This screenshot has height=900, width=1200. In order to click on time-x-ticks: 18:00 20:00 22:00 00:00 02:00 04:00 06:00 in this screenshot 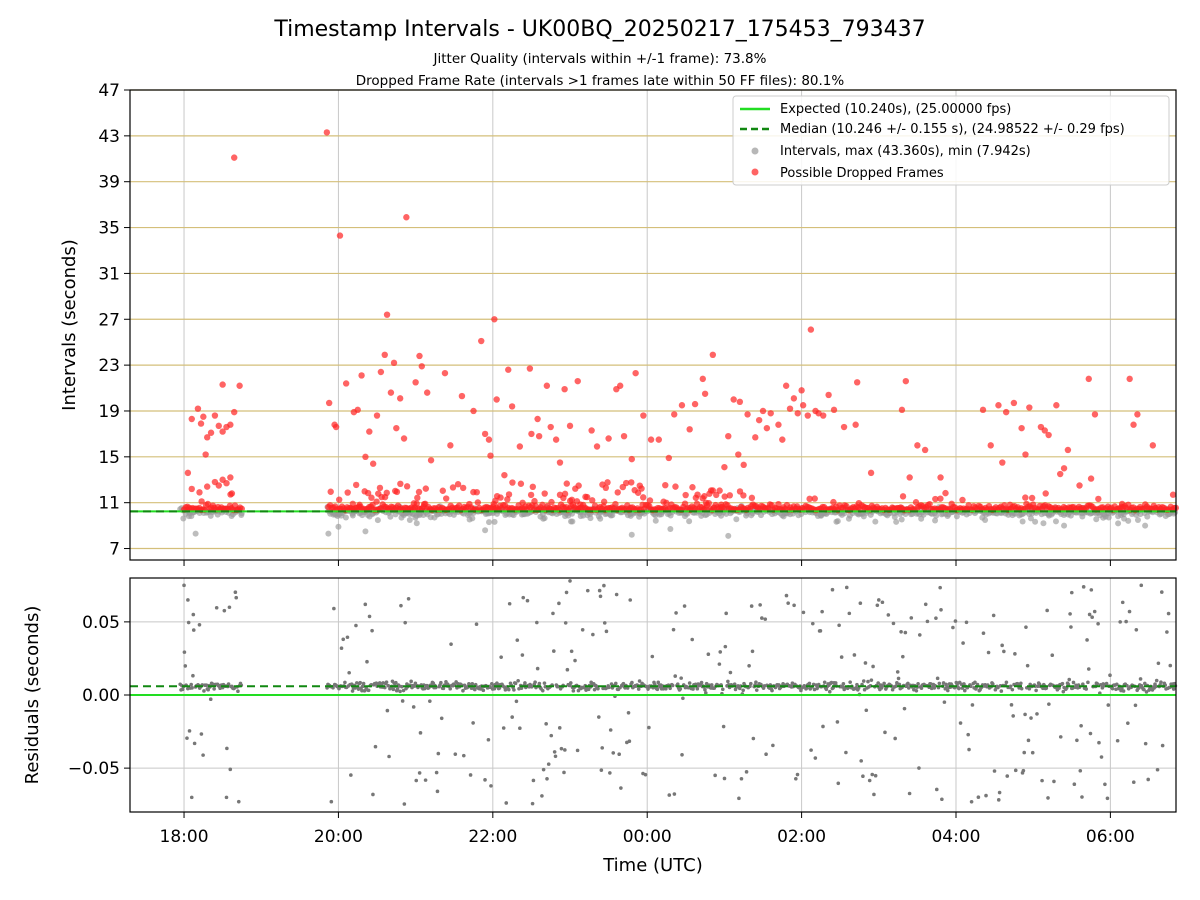, I will do `click(647, 829)`.